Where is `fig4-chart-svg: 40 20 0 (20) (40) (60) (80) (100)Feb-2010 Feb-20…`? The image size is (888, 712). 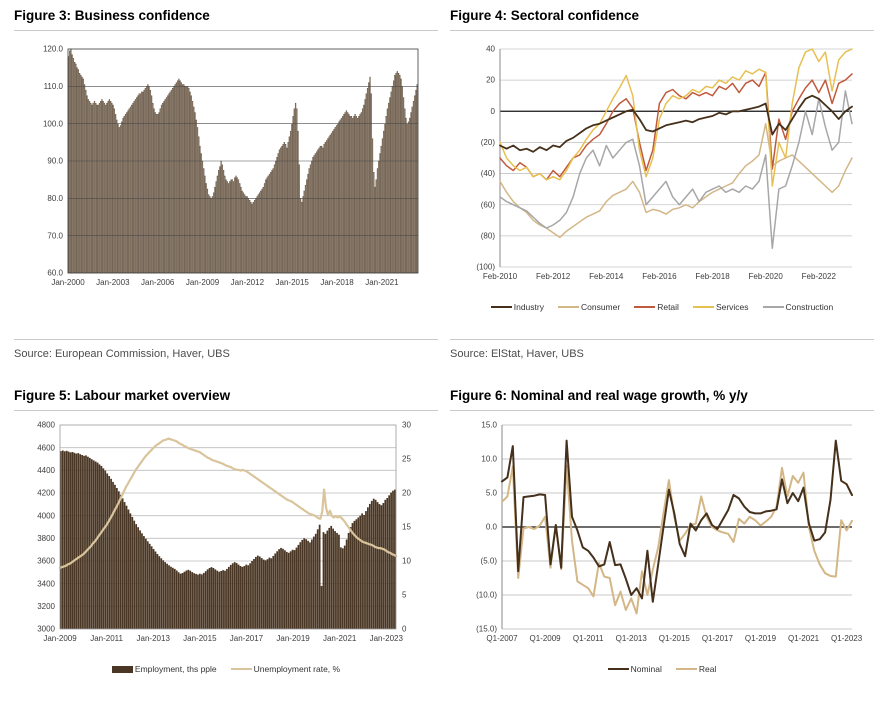 fig4-chart-svg: 40 20 0 (20) (40) (60) (80) (100)Feb-2010 Feb-20… is located at coordinates (664, 163).